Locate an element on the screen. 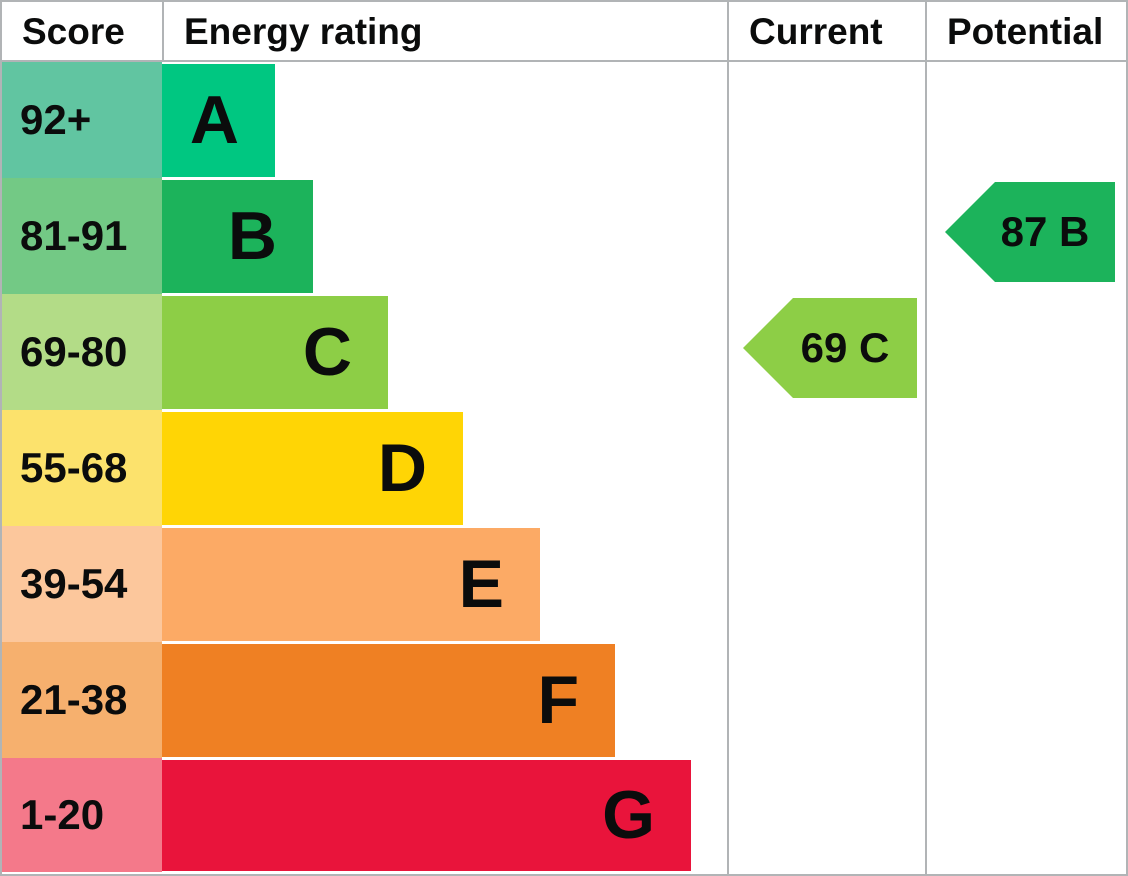 The width and height of the screenshot is (1128, 876). band-row-f: 21-38 F is located at coordinates (564, 700).